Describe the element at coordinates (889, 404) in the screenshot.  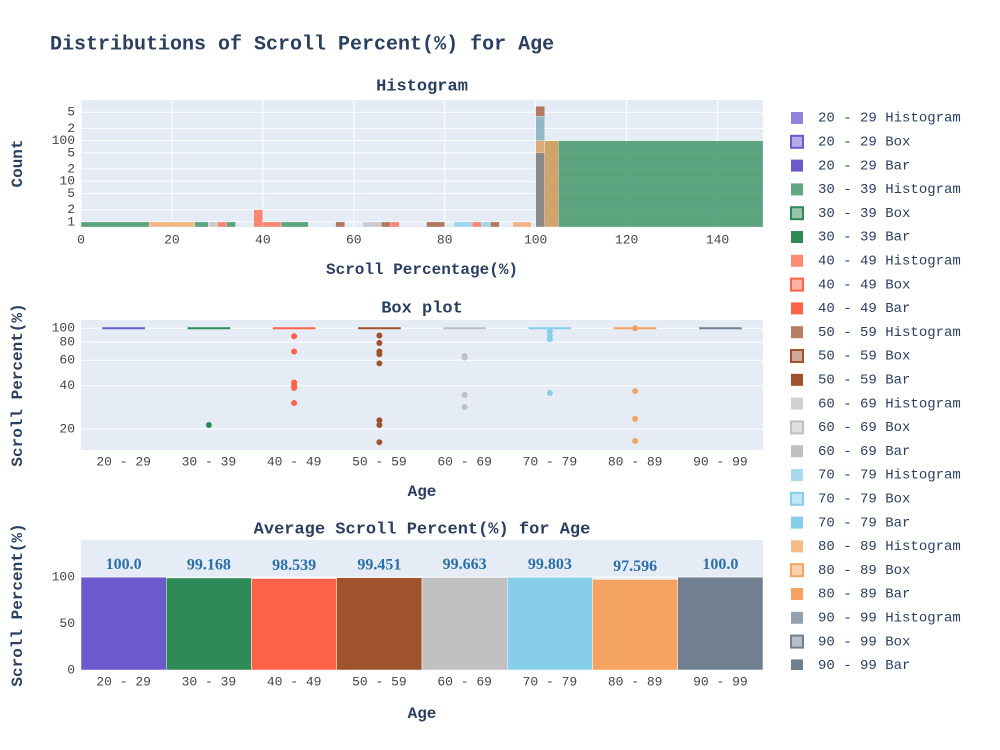
I see `legend-label: 60 - 69 Histogram` at that location.